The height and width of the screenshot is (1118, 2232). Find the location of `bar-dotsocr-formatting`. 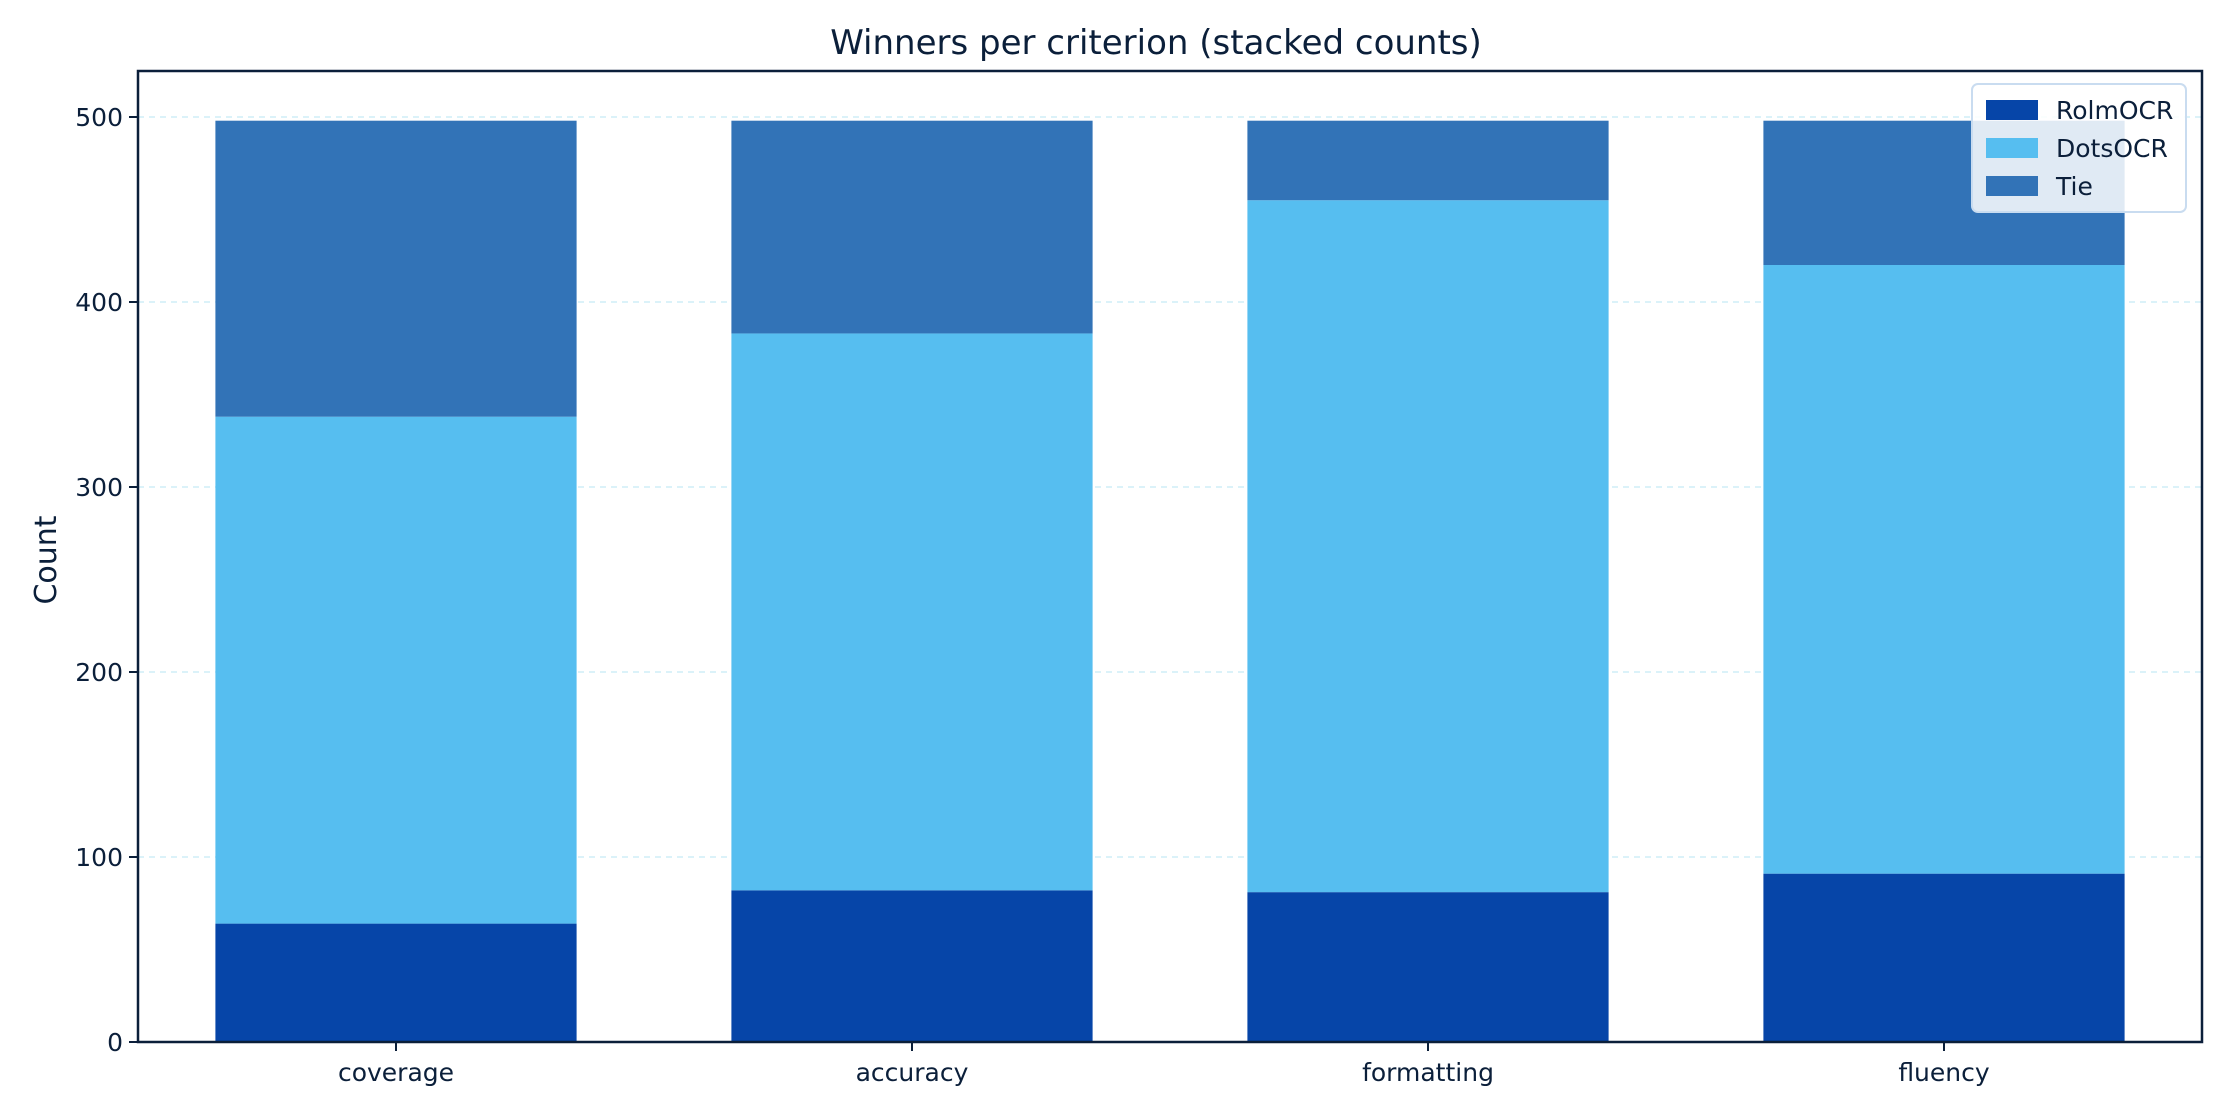

bar-dotsocr-formatting is located at coordinates (1428, 546).